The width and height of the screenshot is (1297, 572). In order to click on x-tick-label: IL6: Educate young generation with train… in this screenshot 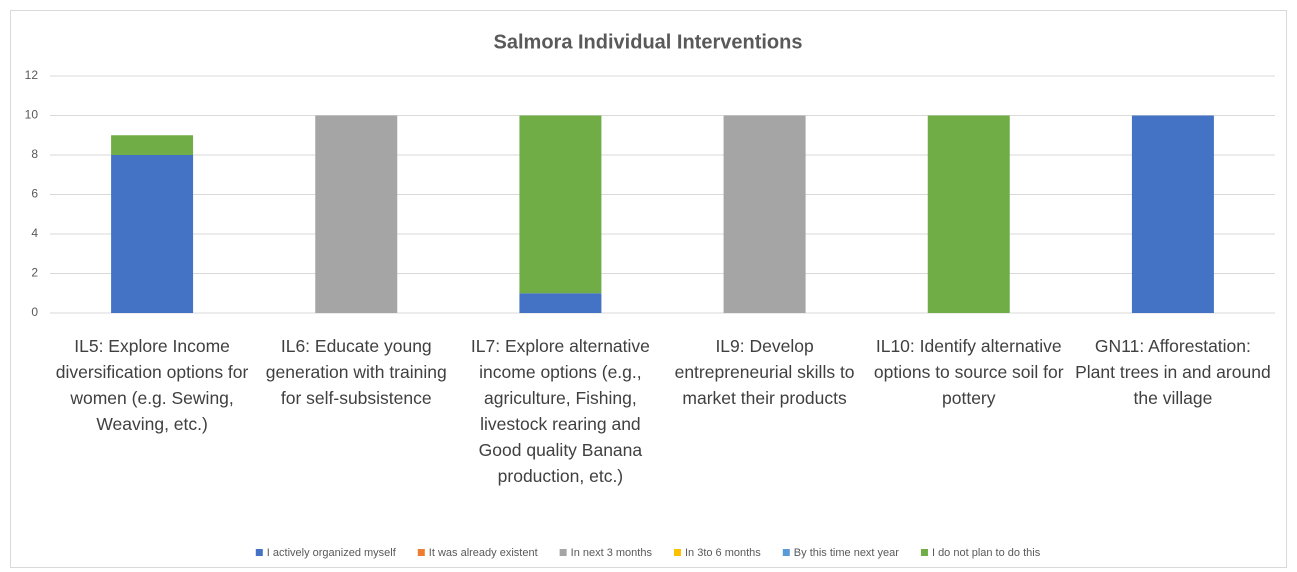, I will do `click(356, 372)`.